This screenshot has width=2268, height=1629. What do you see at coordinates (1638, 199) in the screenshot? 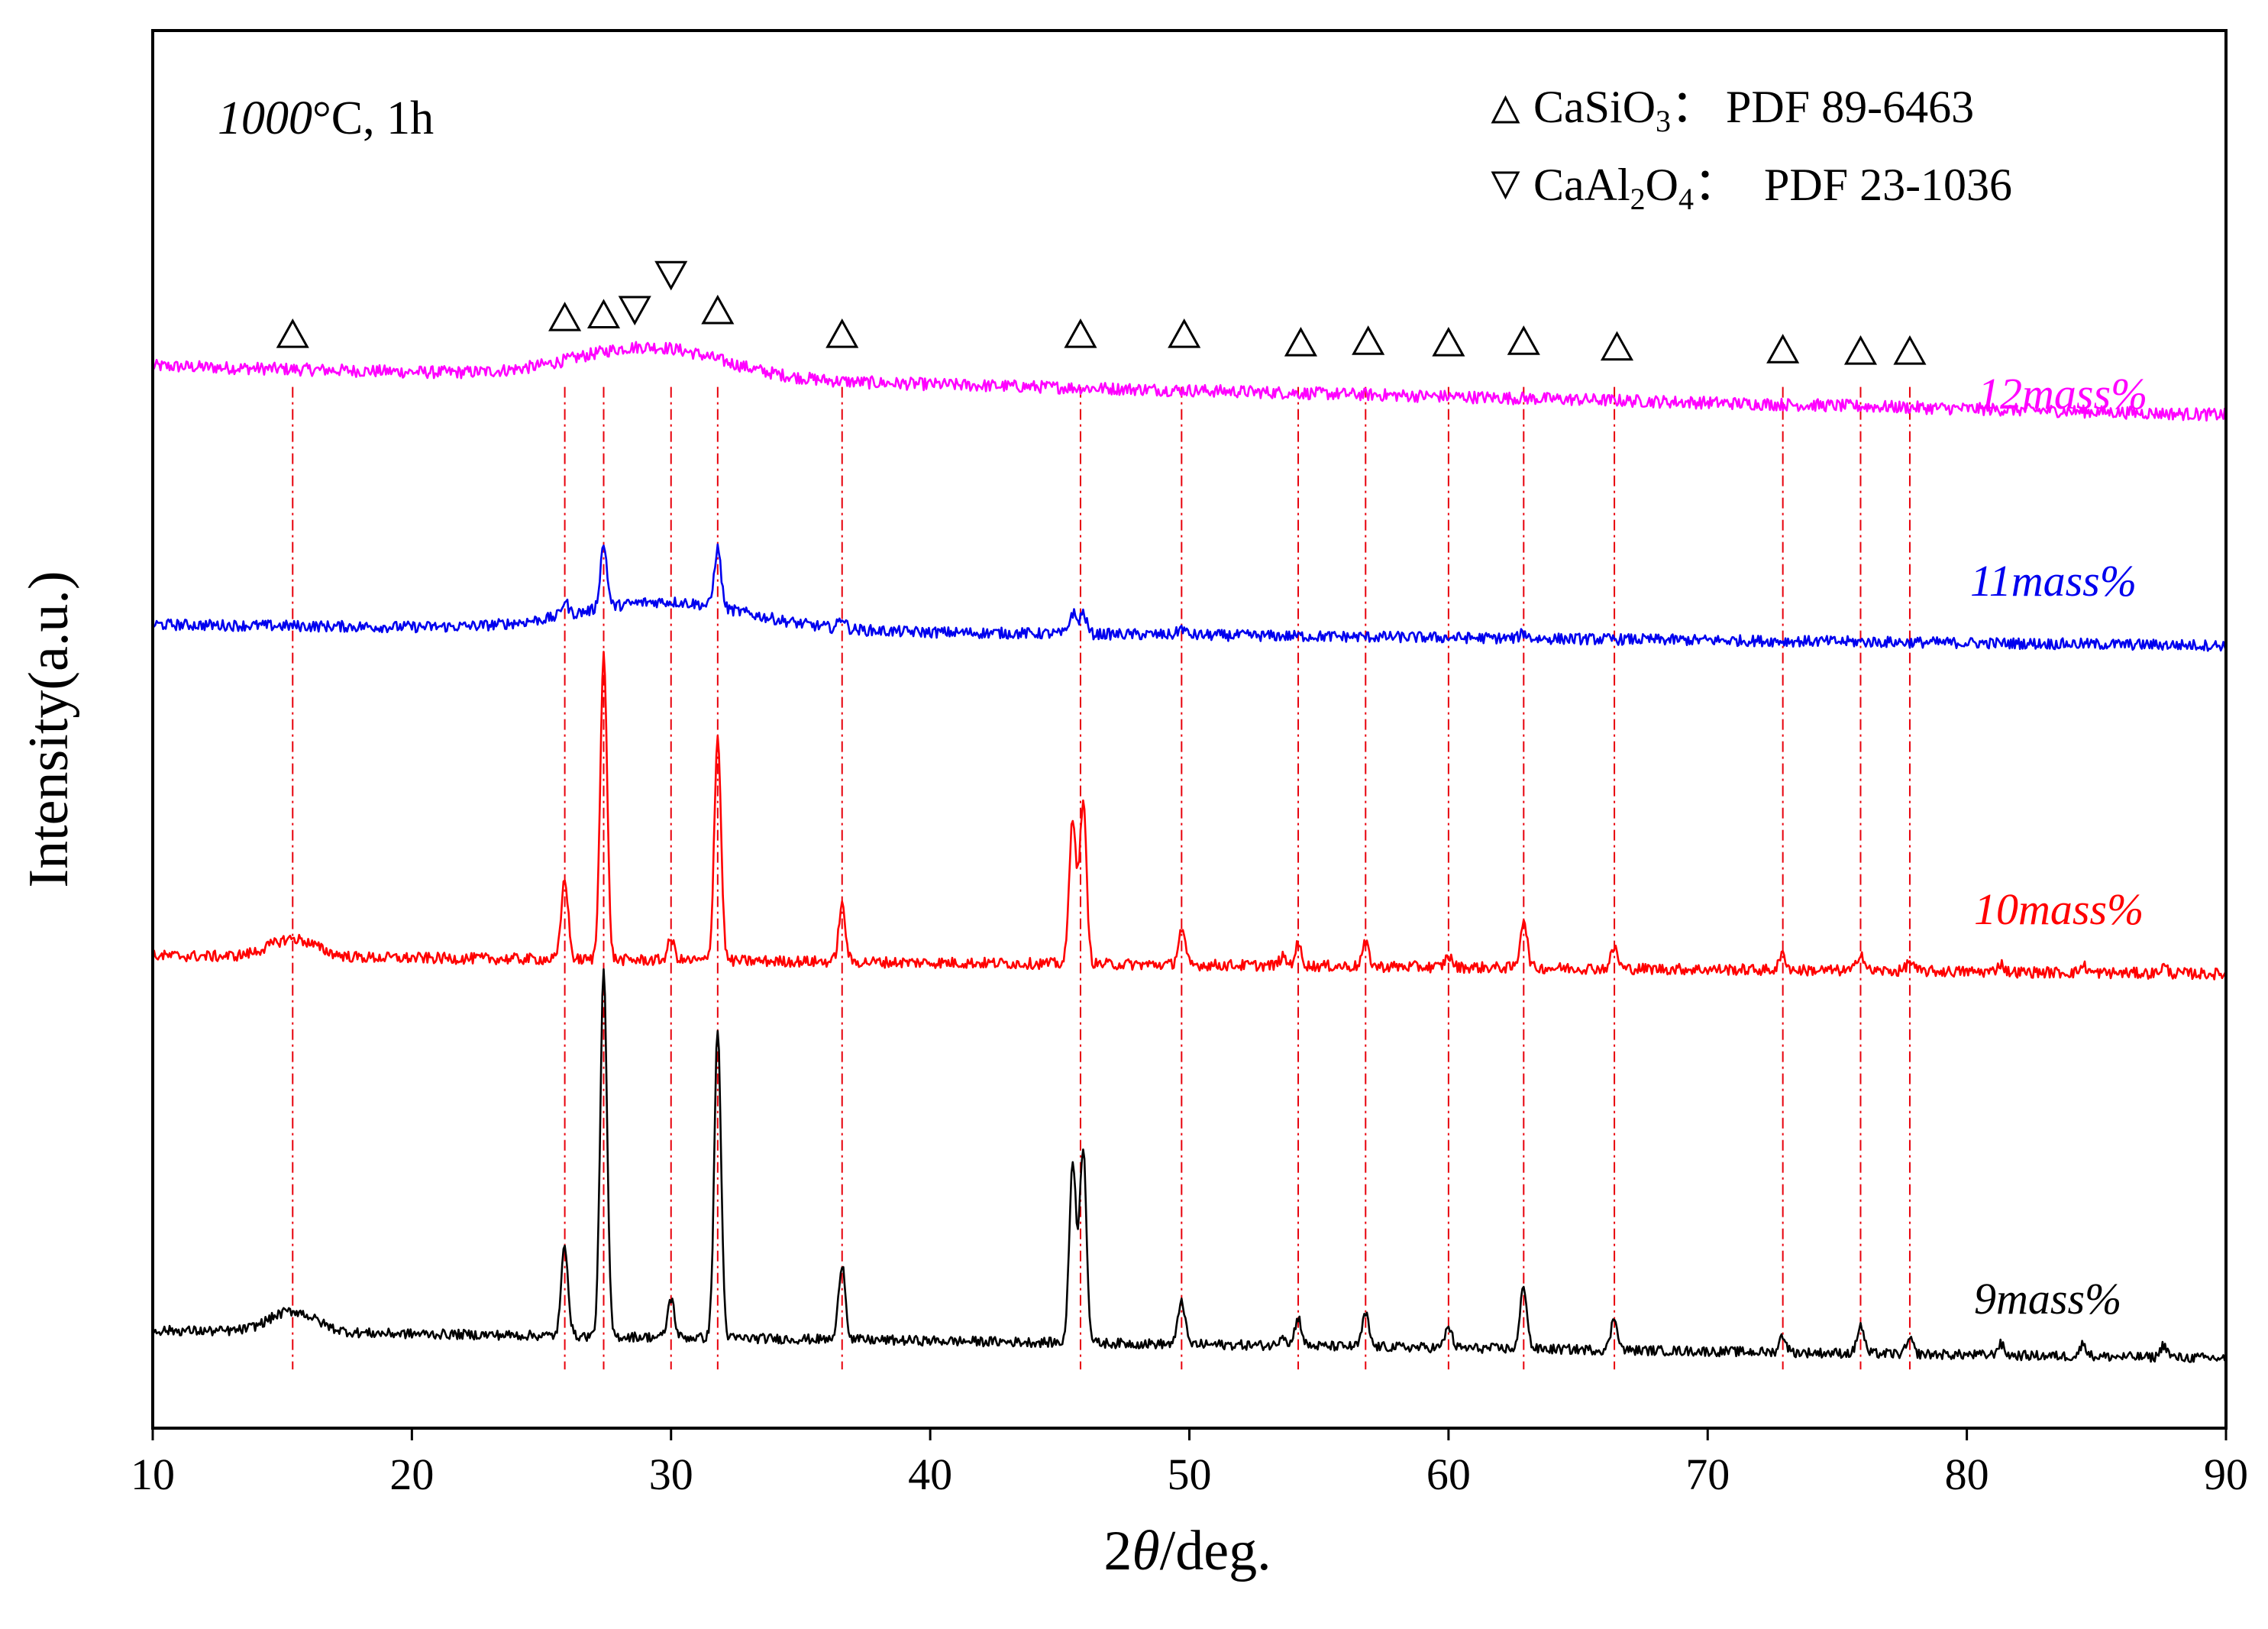
I see `legend-sub-2: 2` at bounding box center [1638, 199].